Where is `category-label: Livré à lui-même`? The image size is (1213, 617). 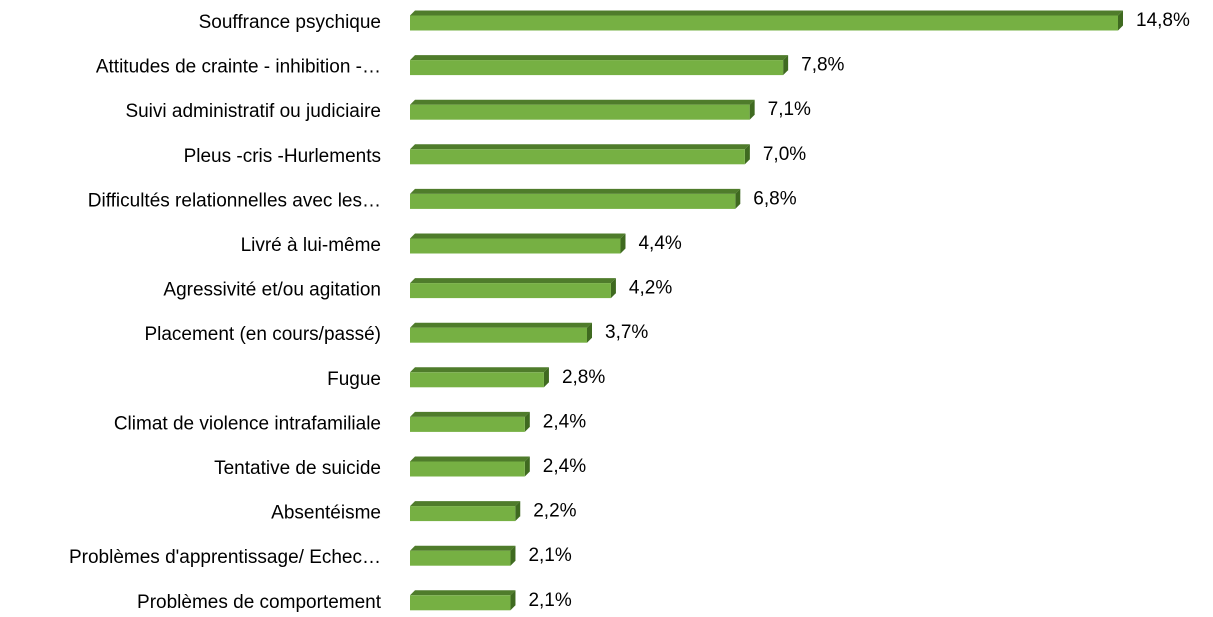
category-label: Livré à lui-même is located at coordinates (311, 245).